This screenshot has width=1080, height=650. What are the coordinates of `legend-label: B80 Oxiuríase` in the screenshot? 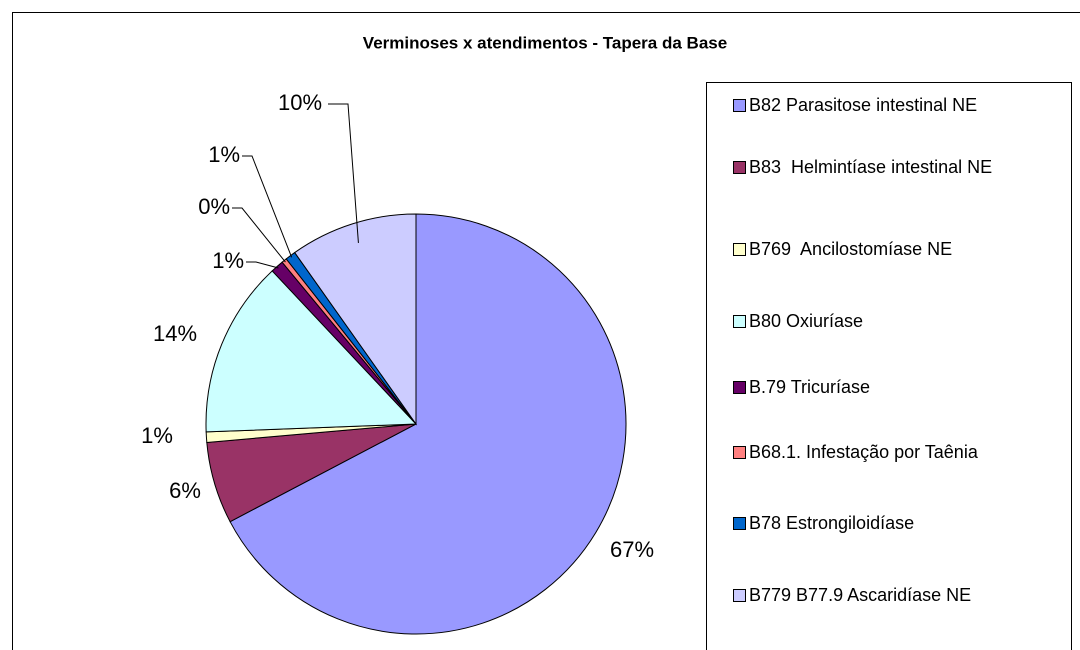 It's located at (806, 321).